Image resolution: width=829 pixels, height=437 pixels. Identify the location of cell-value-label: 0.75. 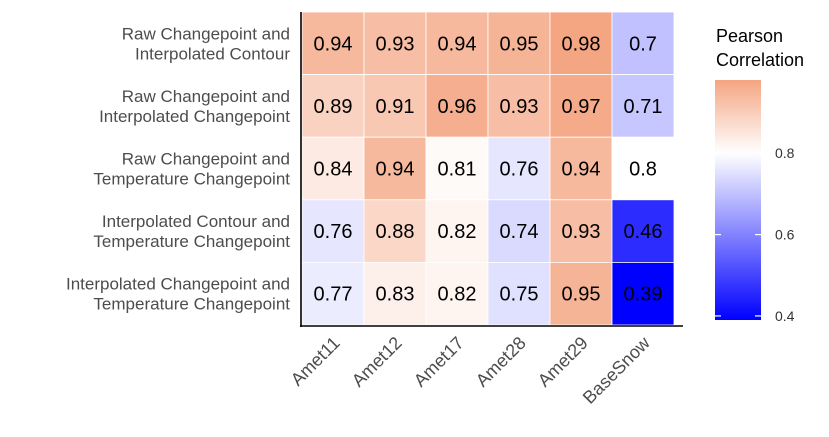
(519, 295).